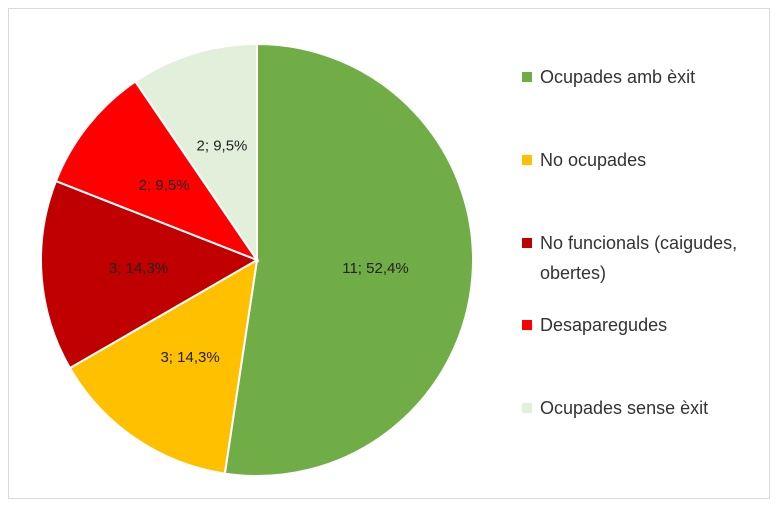 The image size is (777, 506). What do you see at coordinates (604, 325) in the screenshot?
I see `legend-label: Desaparegudes` at bounding box center [604, 325].